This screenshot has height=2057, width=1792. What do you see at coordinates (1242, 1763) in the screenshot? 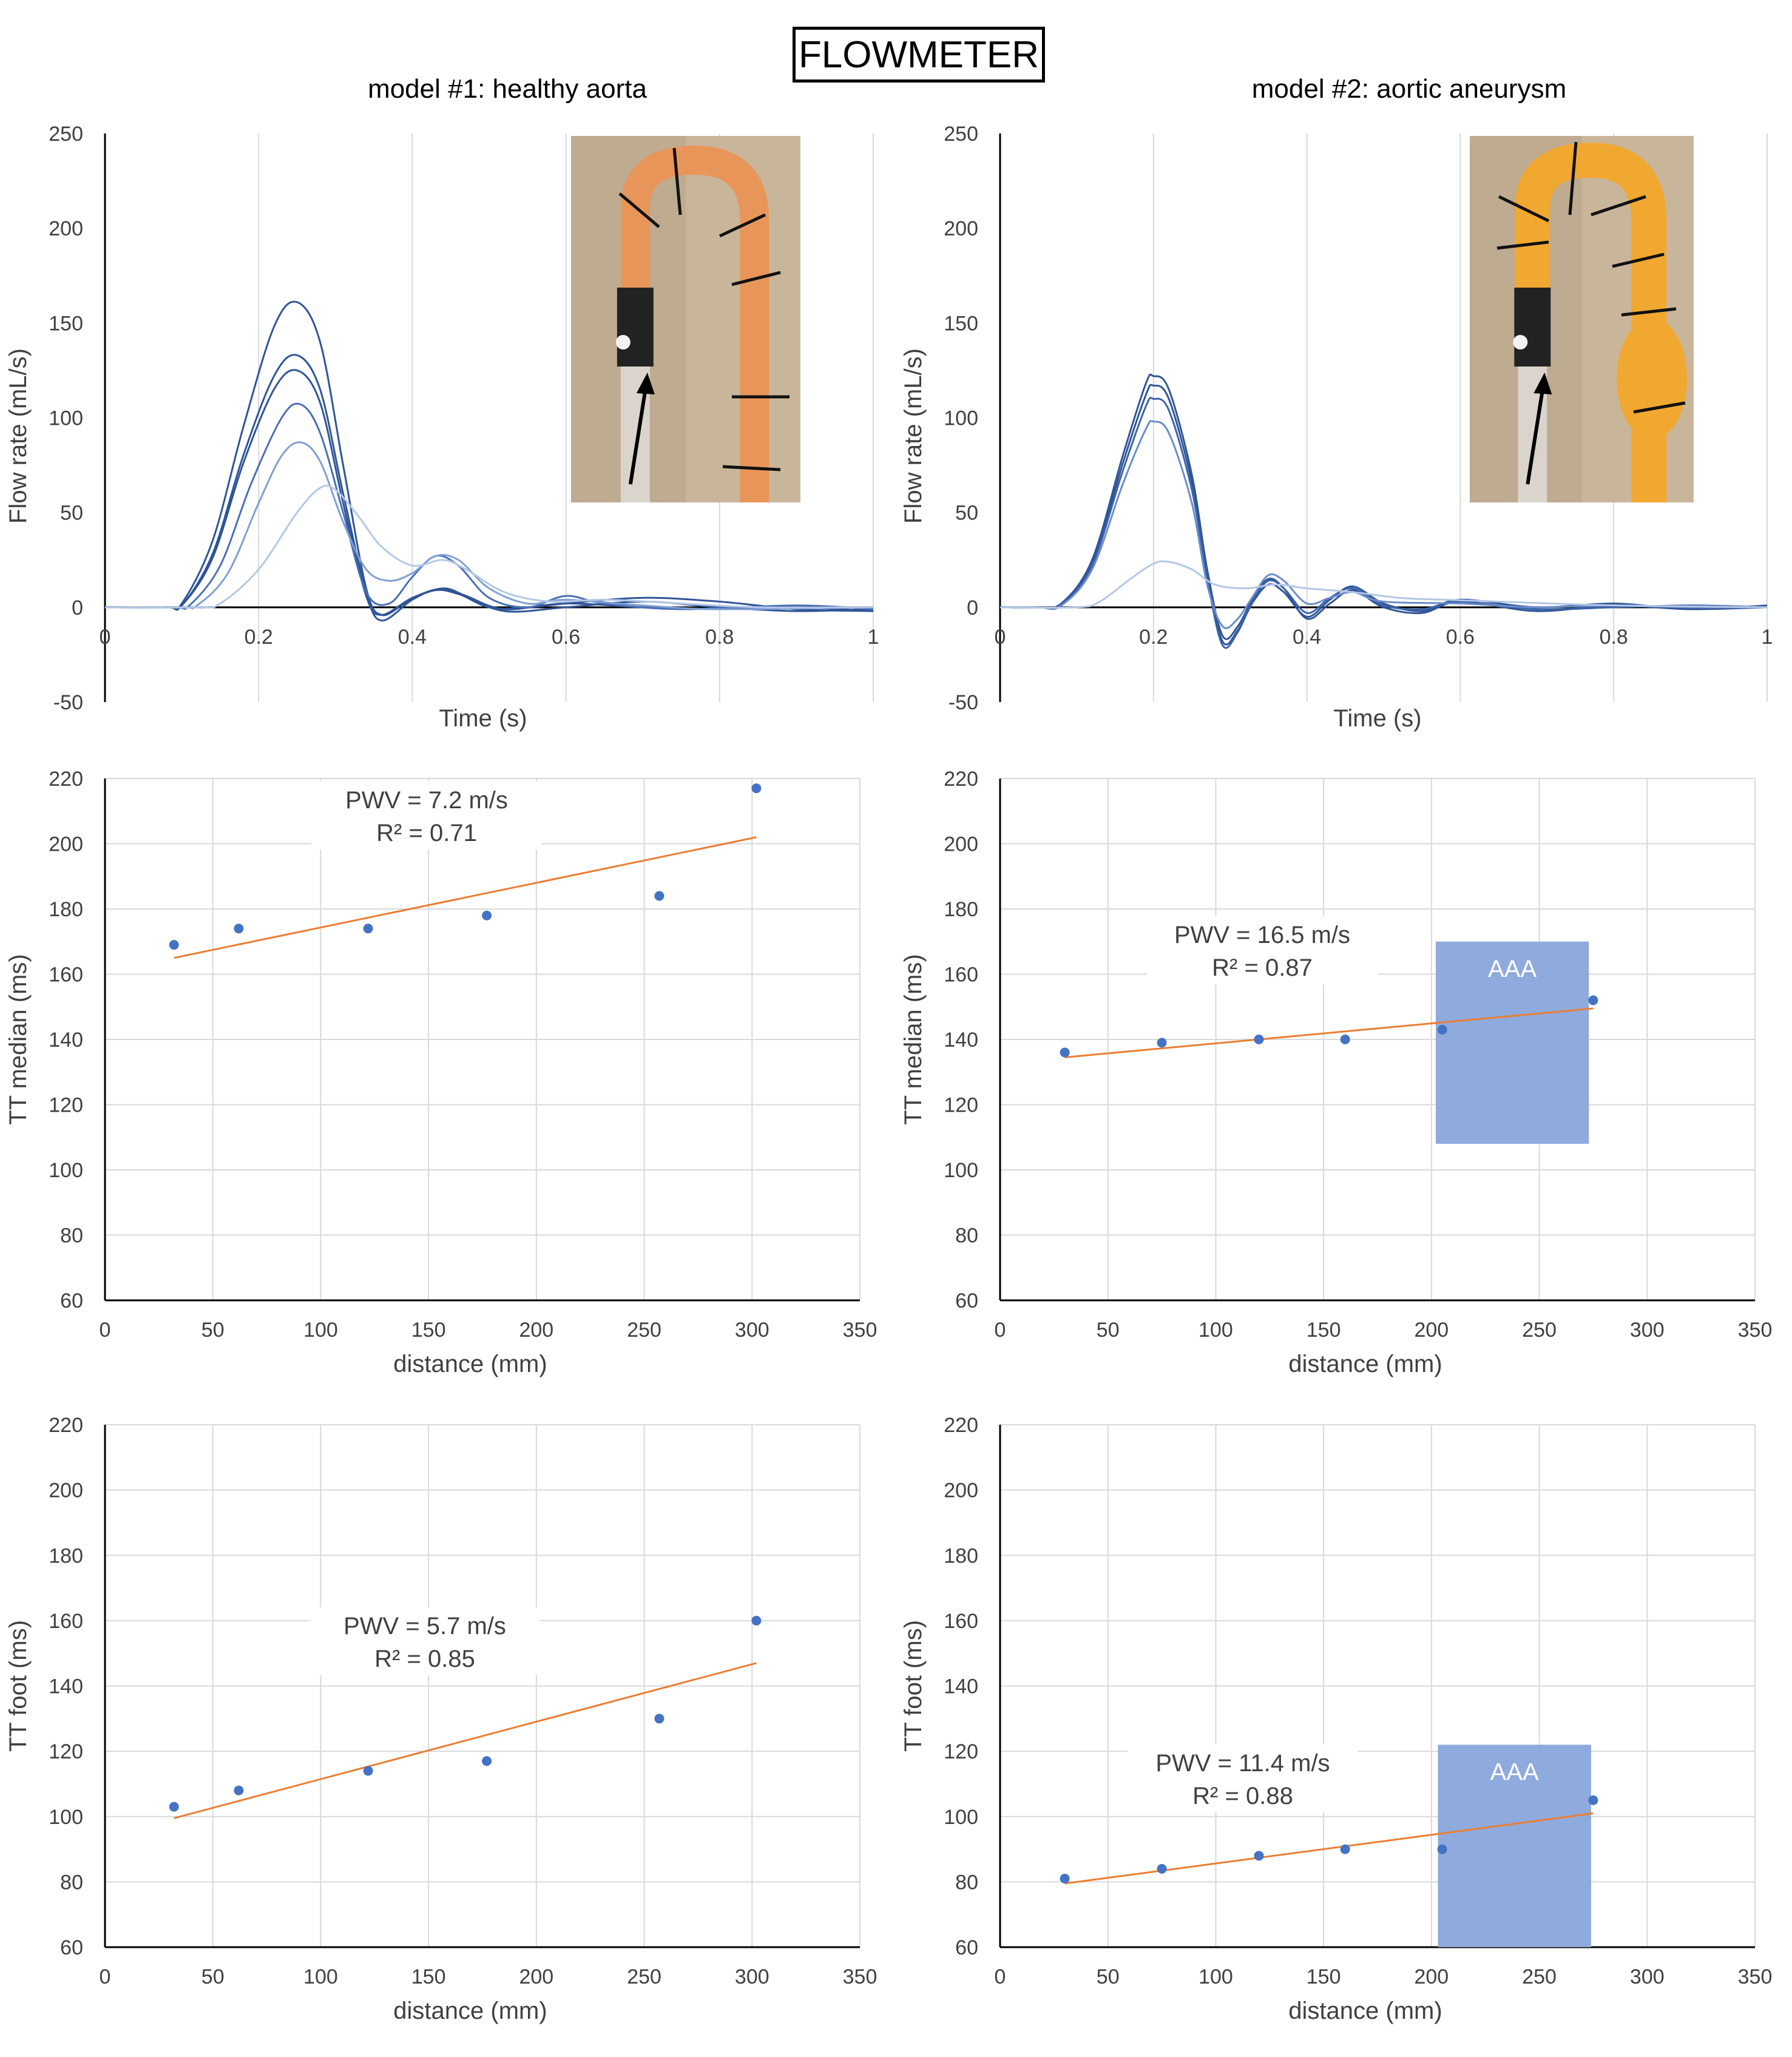
I see `pwv-label: PWV = 11.4 m/s` at bounding box center [1242, 1763].